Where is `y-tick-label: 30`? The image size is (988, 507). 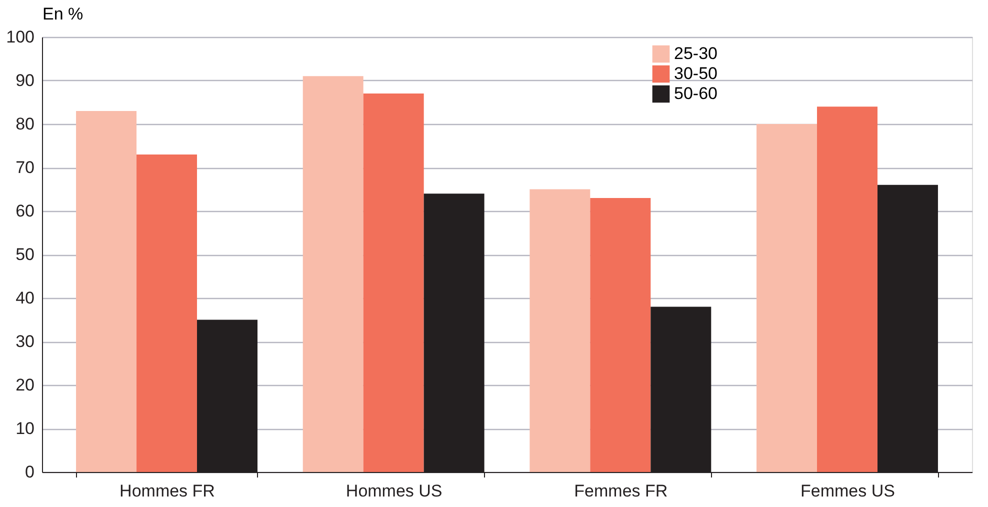 y-tick-label: 30 is located at coordinates (25, 341).